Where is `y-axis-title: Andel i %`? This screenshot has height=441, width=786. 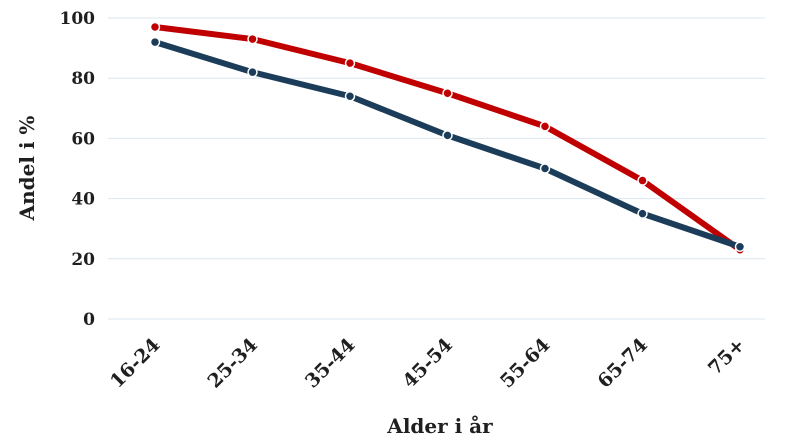
y-axis-title: Andel i % is located at coordinates (27, 169).